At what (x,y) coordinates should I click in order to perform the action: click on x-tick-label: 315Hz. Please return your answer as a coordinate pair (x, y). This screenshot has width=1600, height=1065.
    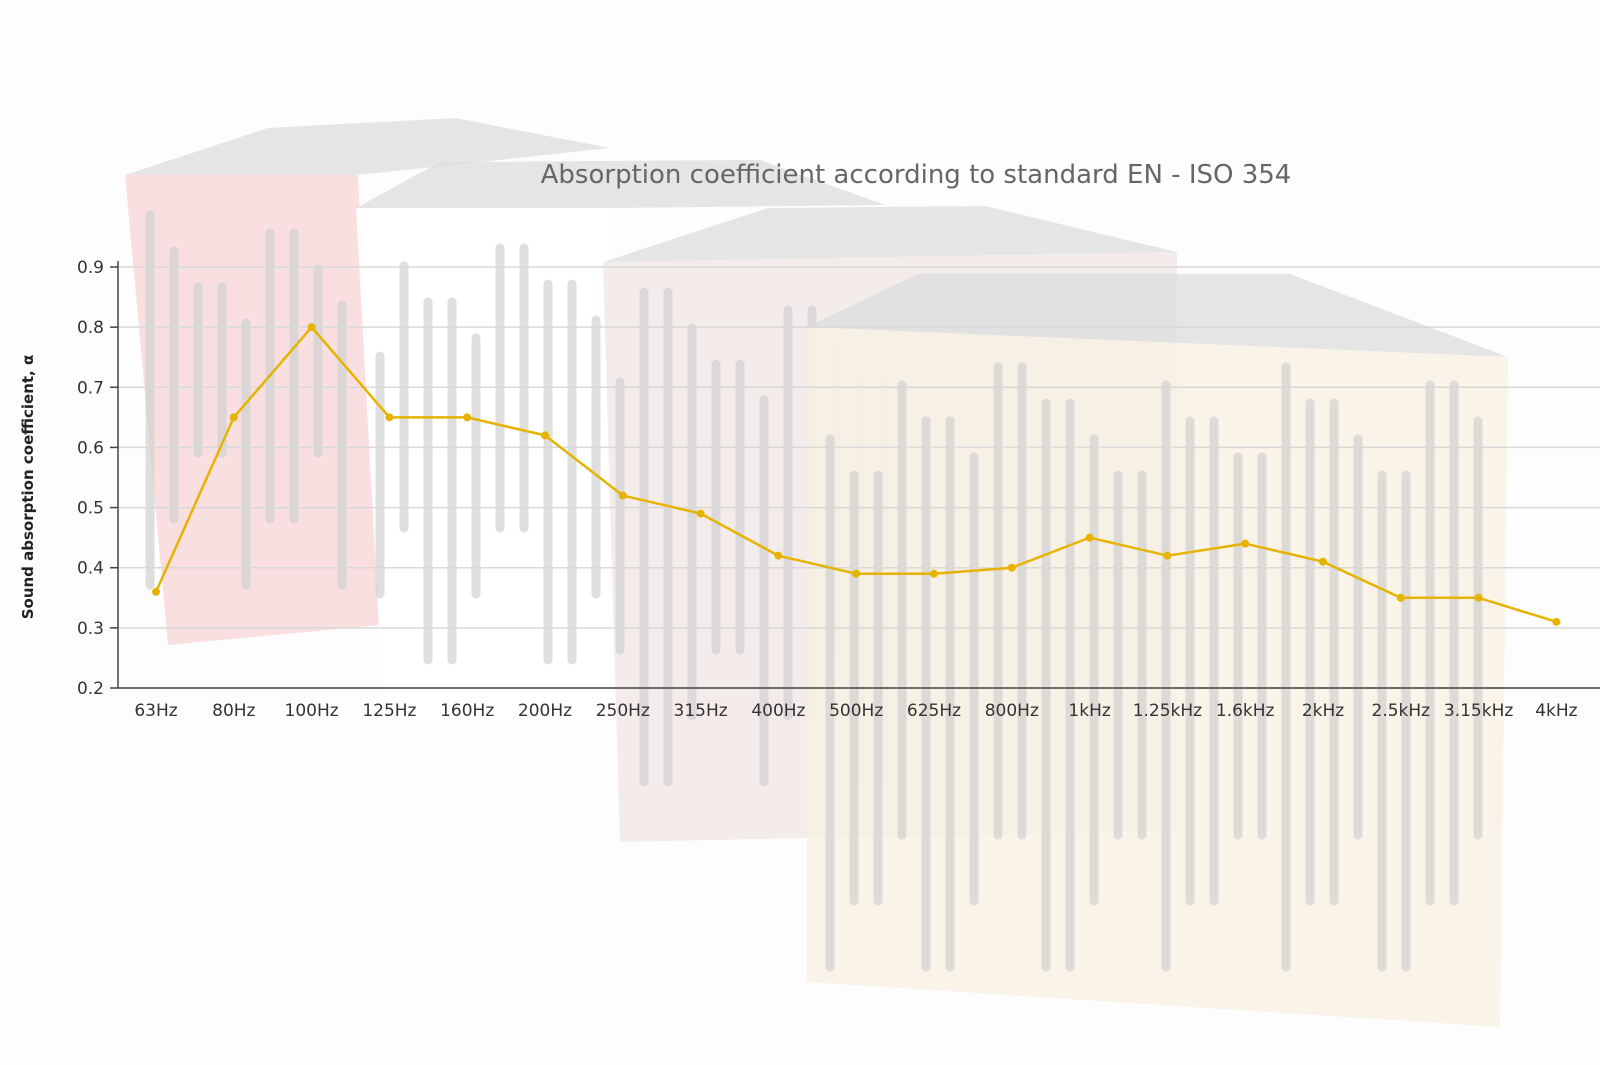
    Looking at the image, I should click on (701, 711).